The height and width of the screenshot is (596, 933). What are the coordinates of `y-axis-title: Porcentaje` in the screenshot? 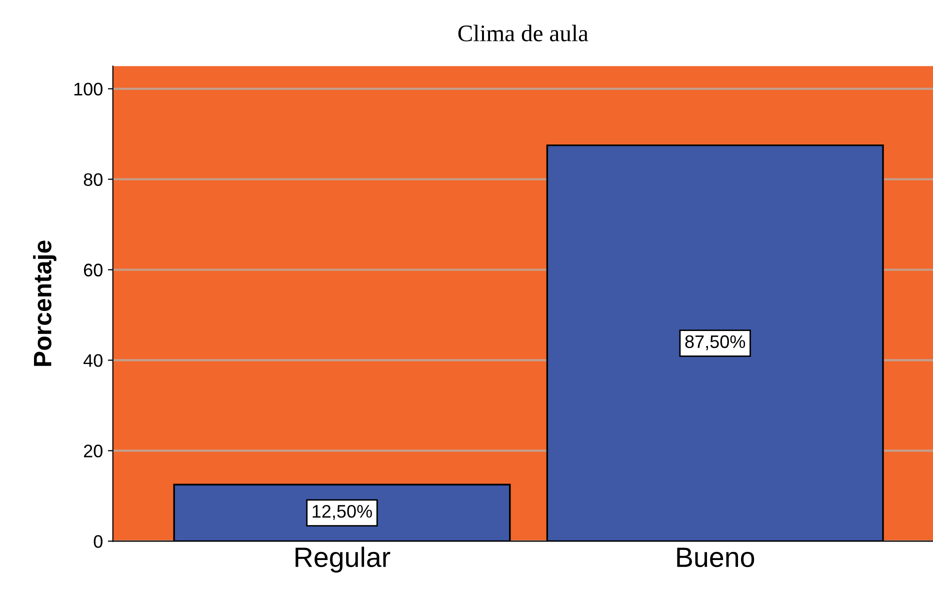 It's located at (44, 303).